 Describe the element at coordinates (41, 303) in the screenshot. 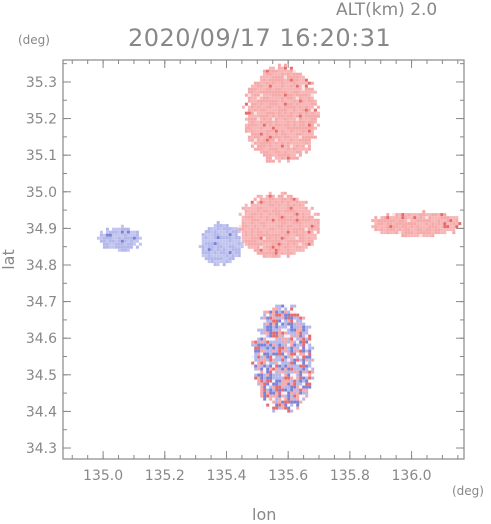

I see `y-tick-label: 34.7` at that location.